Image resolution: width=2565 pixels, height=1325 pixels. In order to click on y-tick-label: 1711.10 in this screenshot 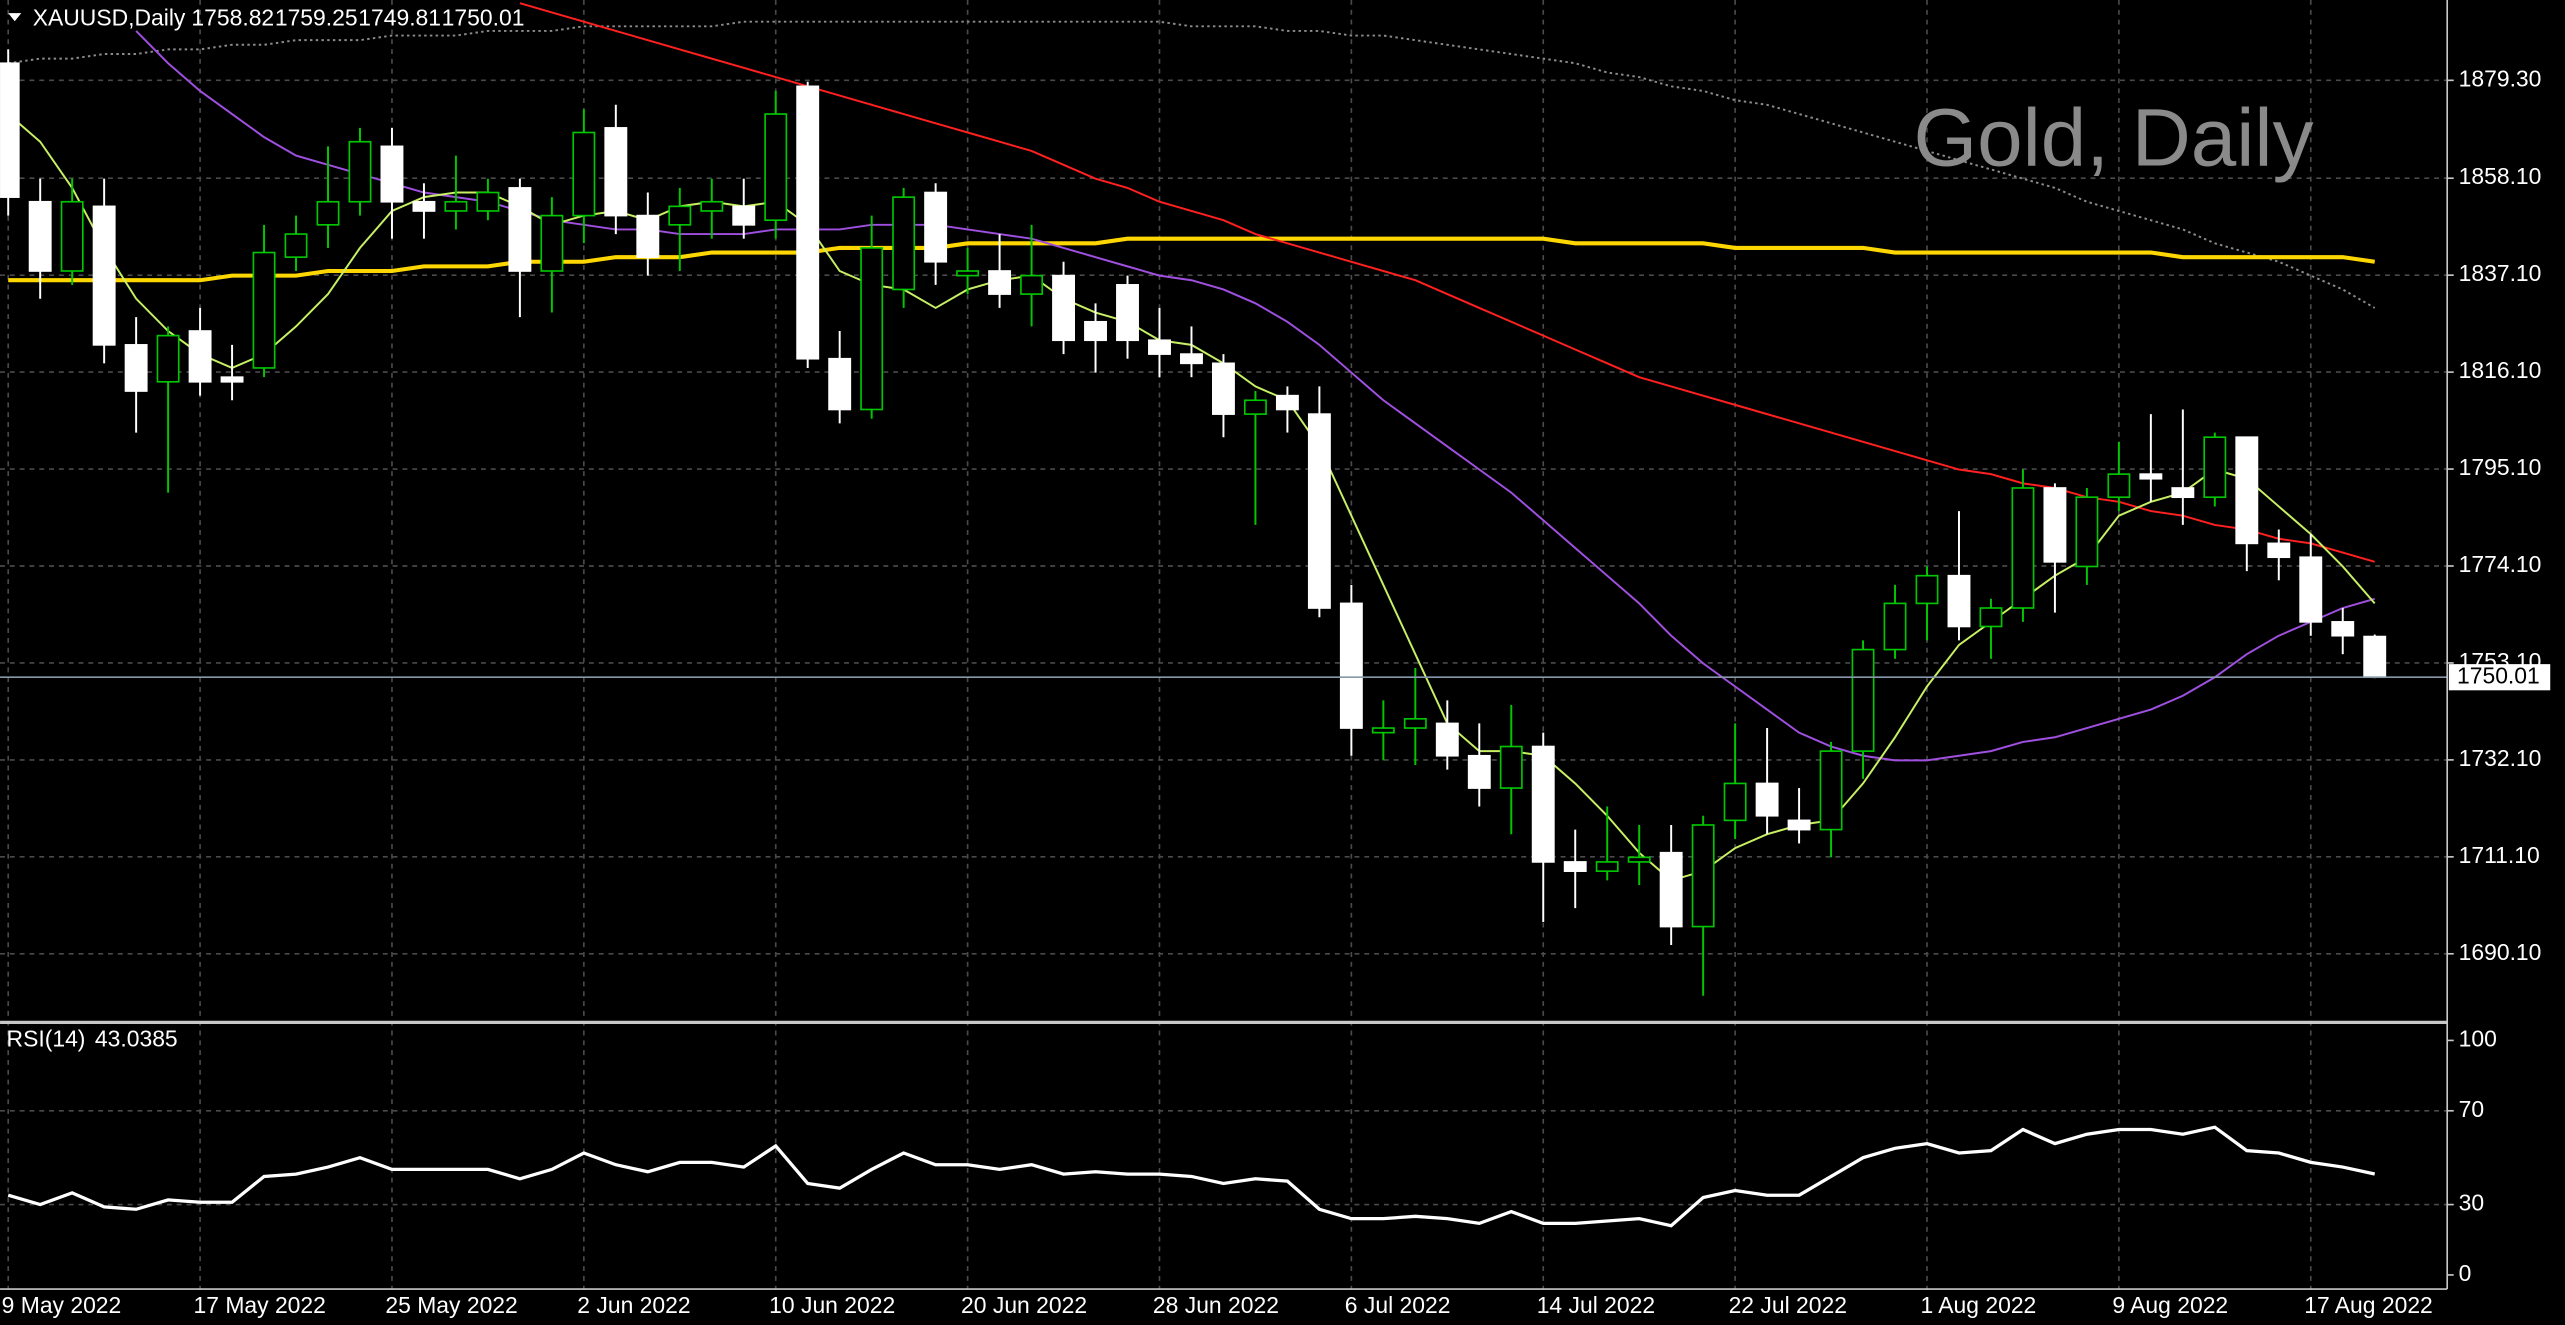, I will do `click(2499, 855)`.